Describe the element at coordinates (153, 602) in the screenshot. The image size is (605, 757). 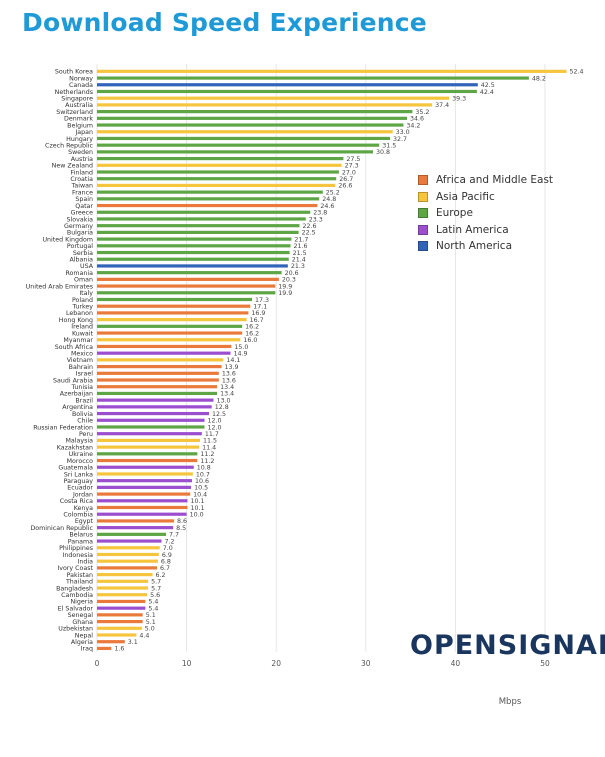
I see `value-label: 5.4` at that location.